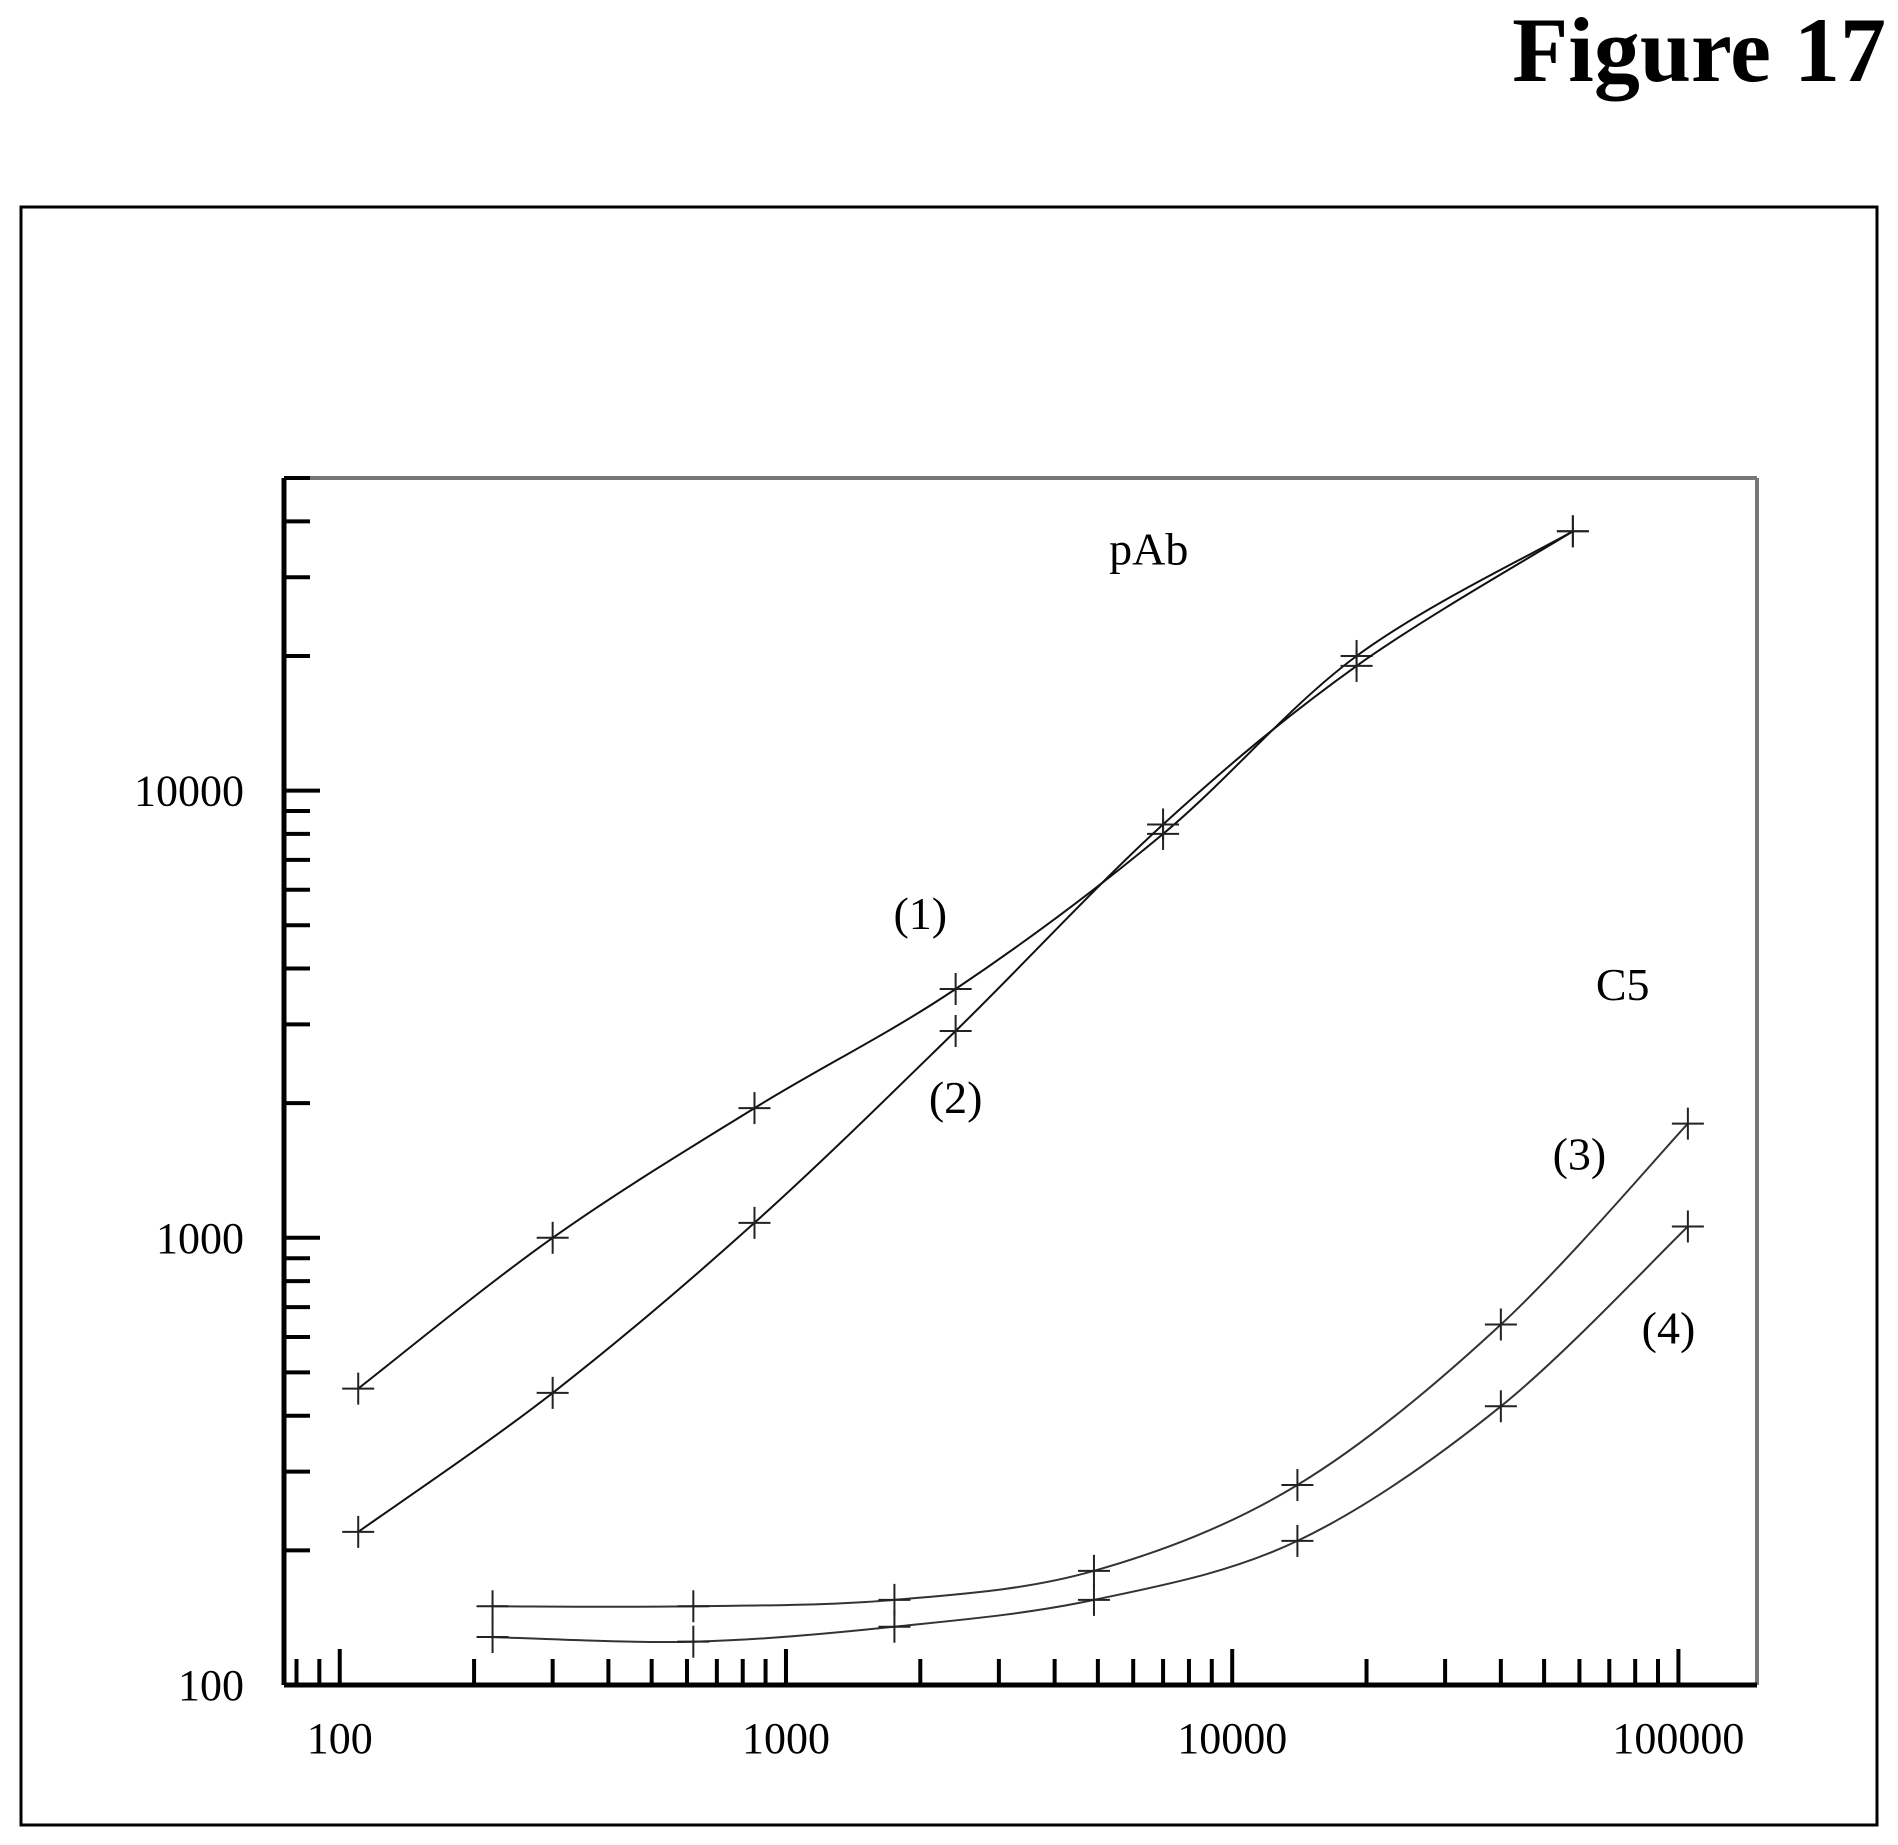 Image resolution: width=1898 pixels, height=1845 pixels. I want to click on annotation-label: pAb, so click(1148, 549).